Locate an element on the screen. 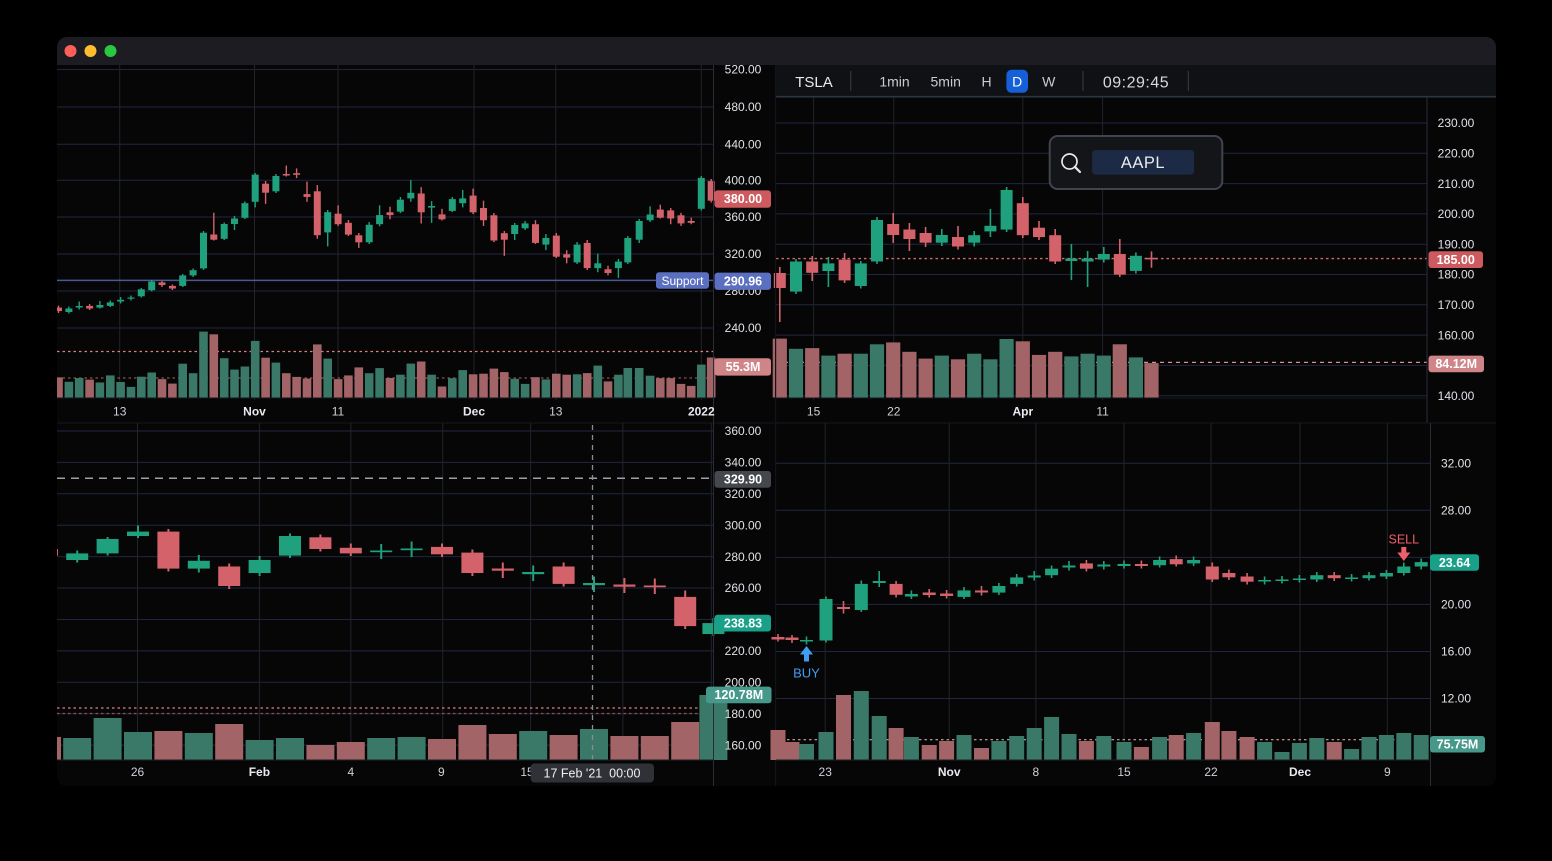 This screenshot has height=861, width=1552. svg-text: 26 is located at coordinates (138, 772).